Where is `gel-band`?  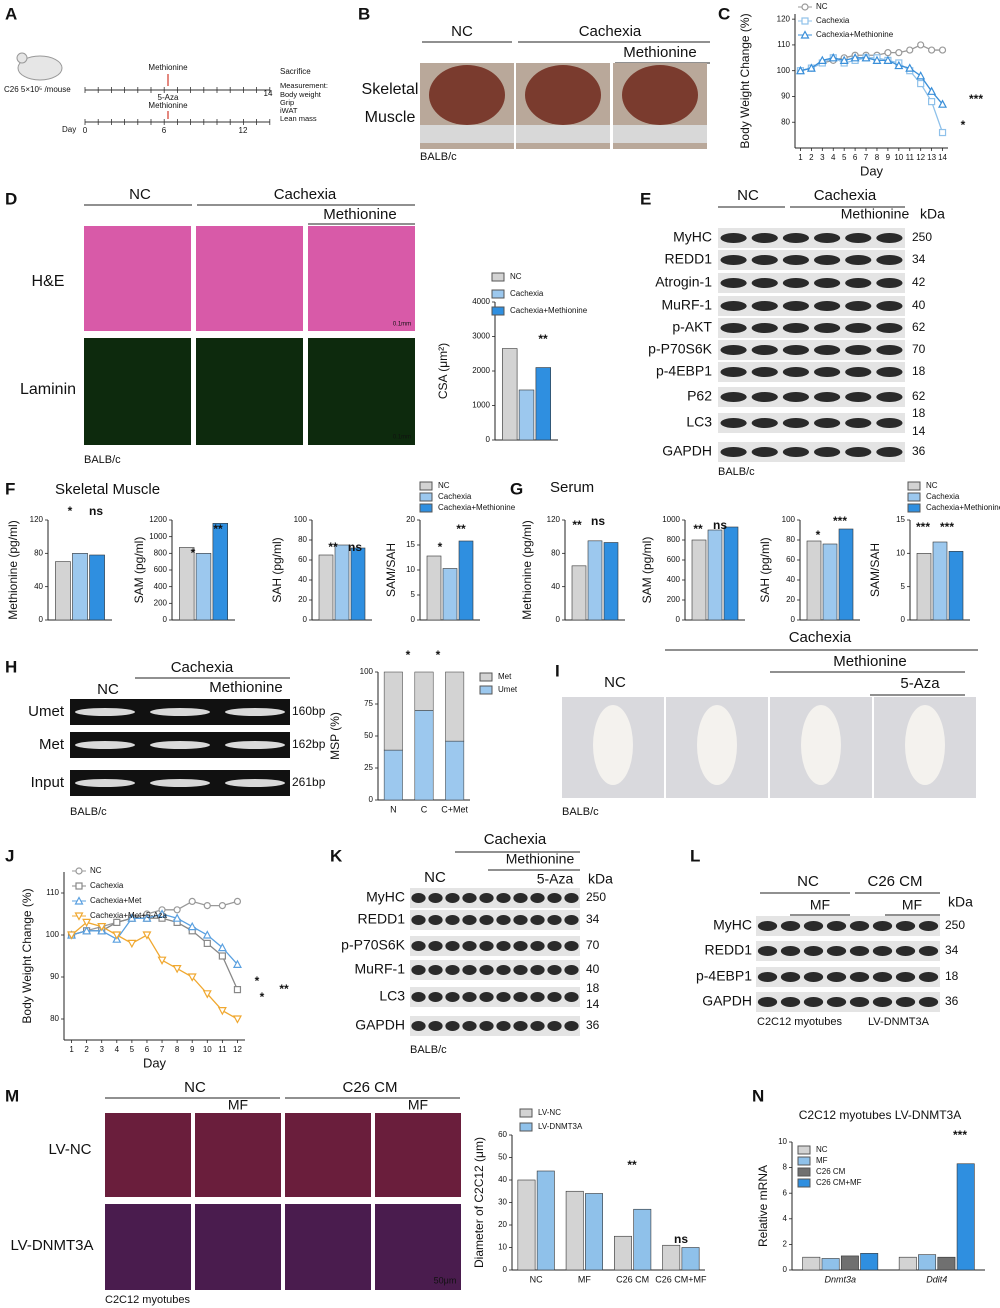 gel-band is located at coordinates (180, 745).